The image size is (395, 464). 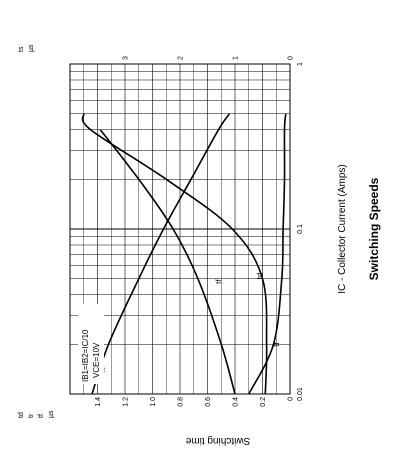 What do you see at coordinates (85, 355) in the screenshot?
I see `annotation-base-current: IB1=IB2=IC/10` at bounding box center [85, 355].